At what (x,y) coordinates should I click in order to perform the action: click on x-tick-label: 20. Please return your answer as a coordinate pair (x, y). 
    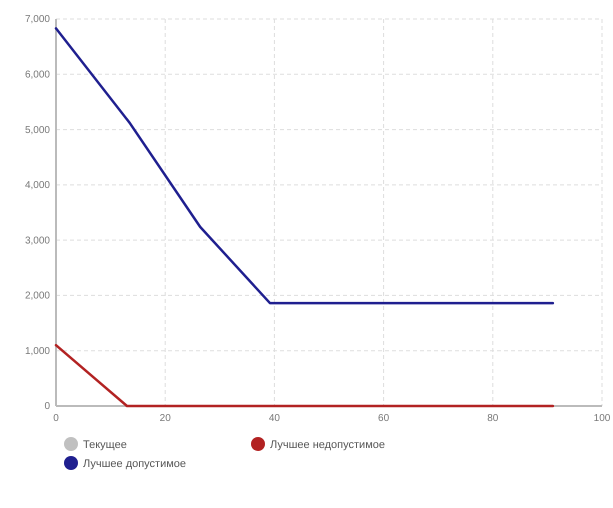
    Looking at the image, I should click on (166, 418).